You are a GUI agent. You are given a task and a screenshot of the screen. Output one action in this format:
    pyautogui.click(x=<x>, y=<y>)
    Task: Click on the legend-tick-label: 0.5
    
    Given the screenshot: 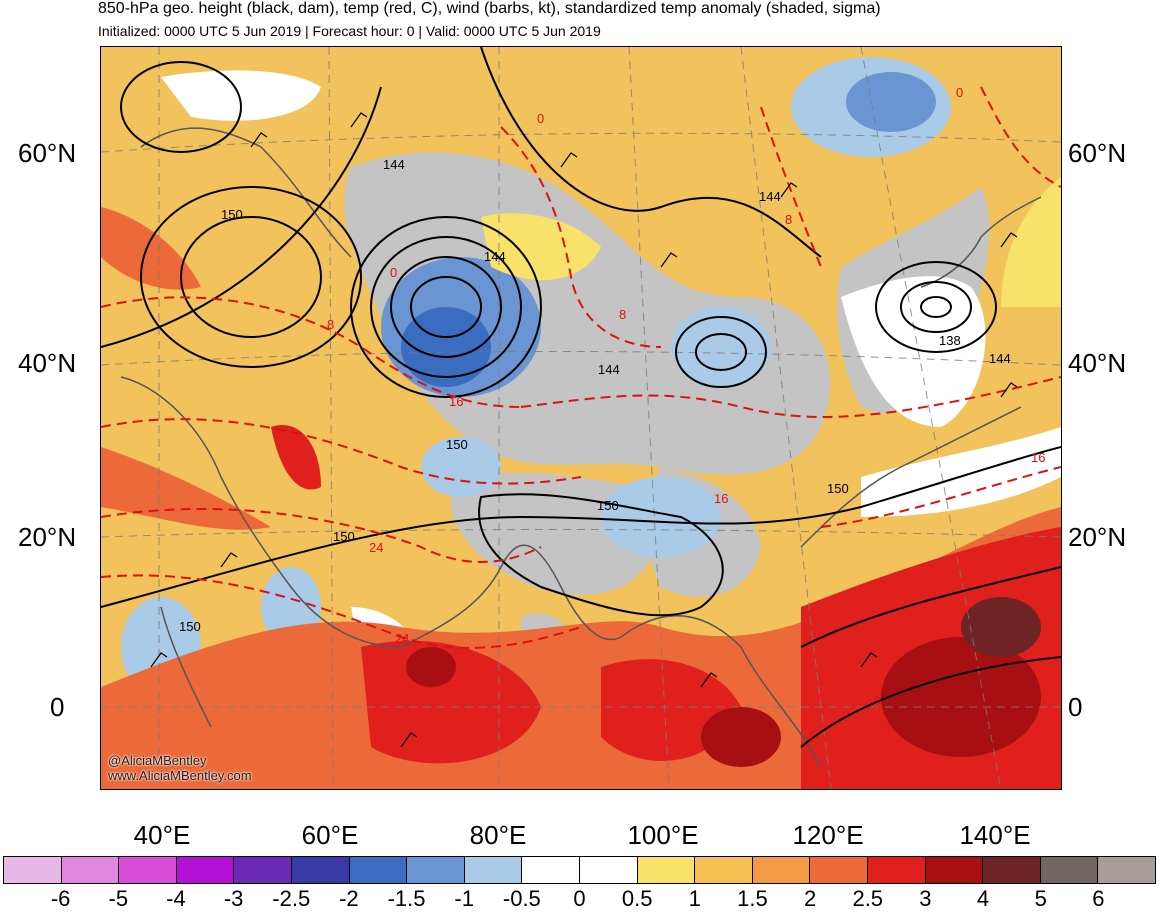 What is the action you would take?
    pyautogui.click(x=637, y=898)
    